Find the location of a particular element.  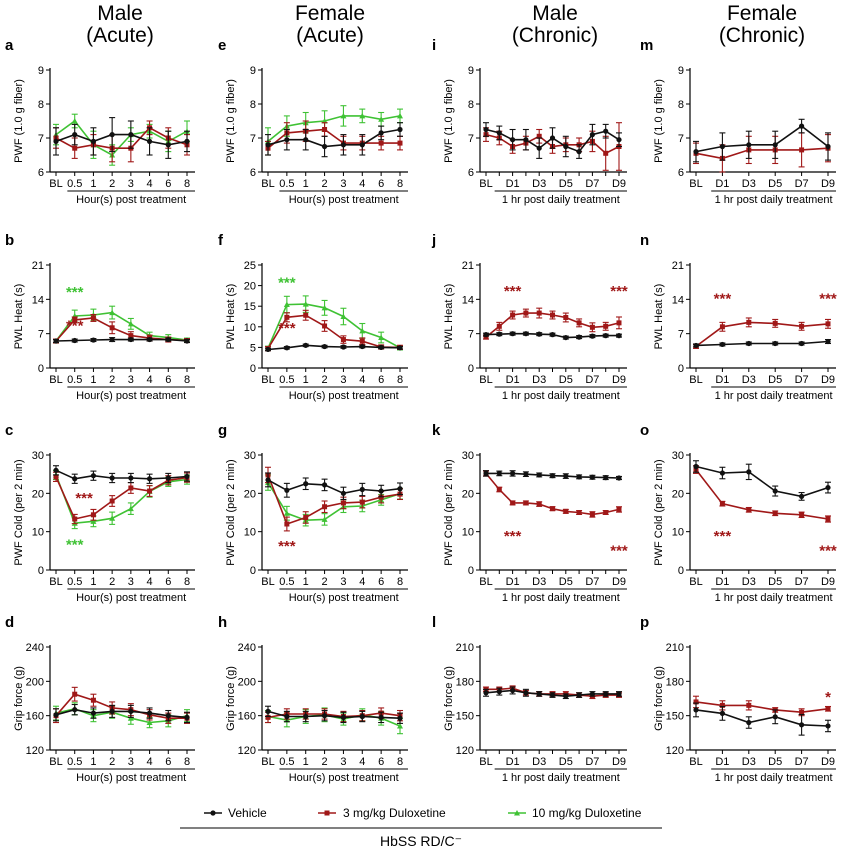

x-tick-label: 0.5 is located at coordinates (74, 582).